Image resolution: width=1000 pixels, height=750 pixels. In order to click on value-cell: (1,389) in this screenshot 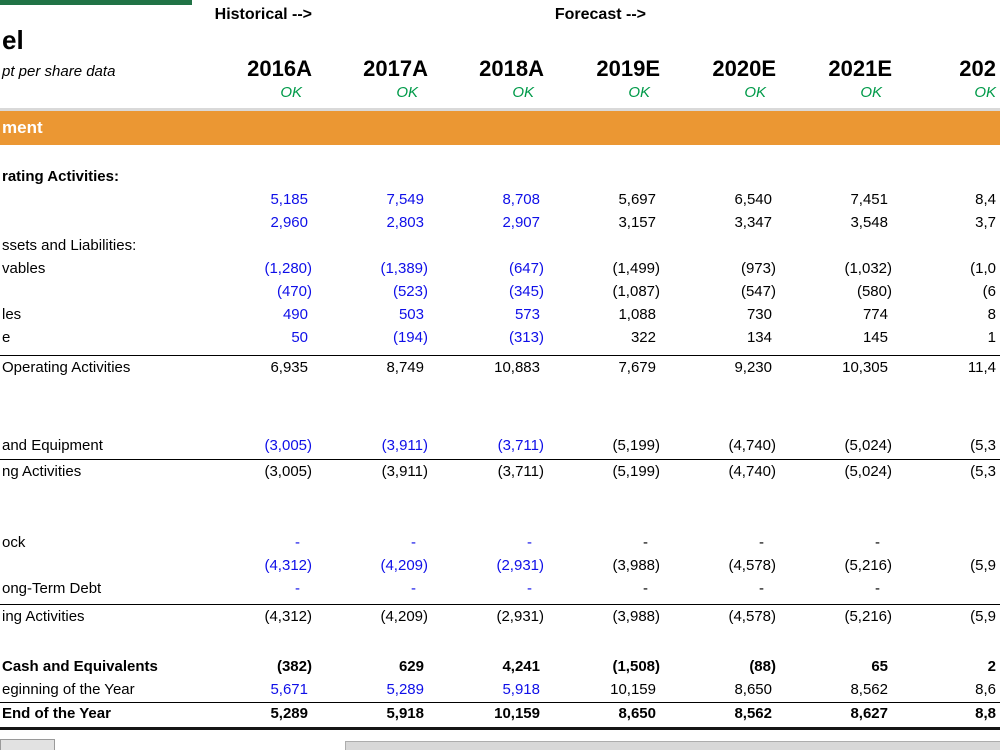, I will do `click(404, 268)`.